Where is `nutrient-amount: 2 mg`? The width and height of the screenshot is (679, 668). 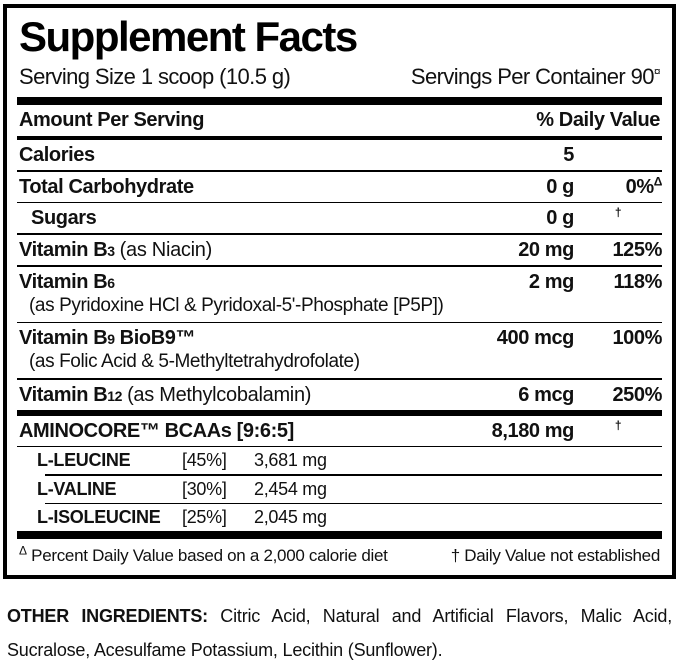 nutrient-amount: 2 mg is located at coordinates (551, 281).